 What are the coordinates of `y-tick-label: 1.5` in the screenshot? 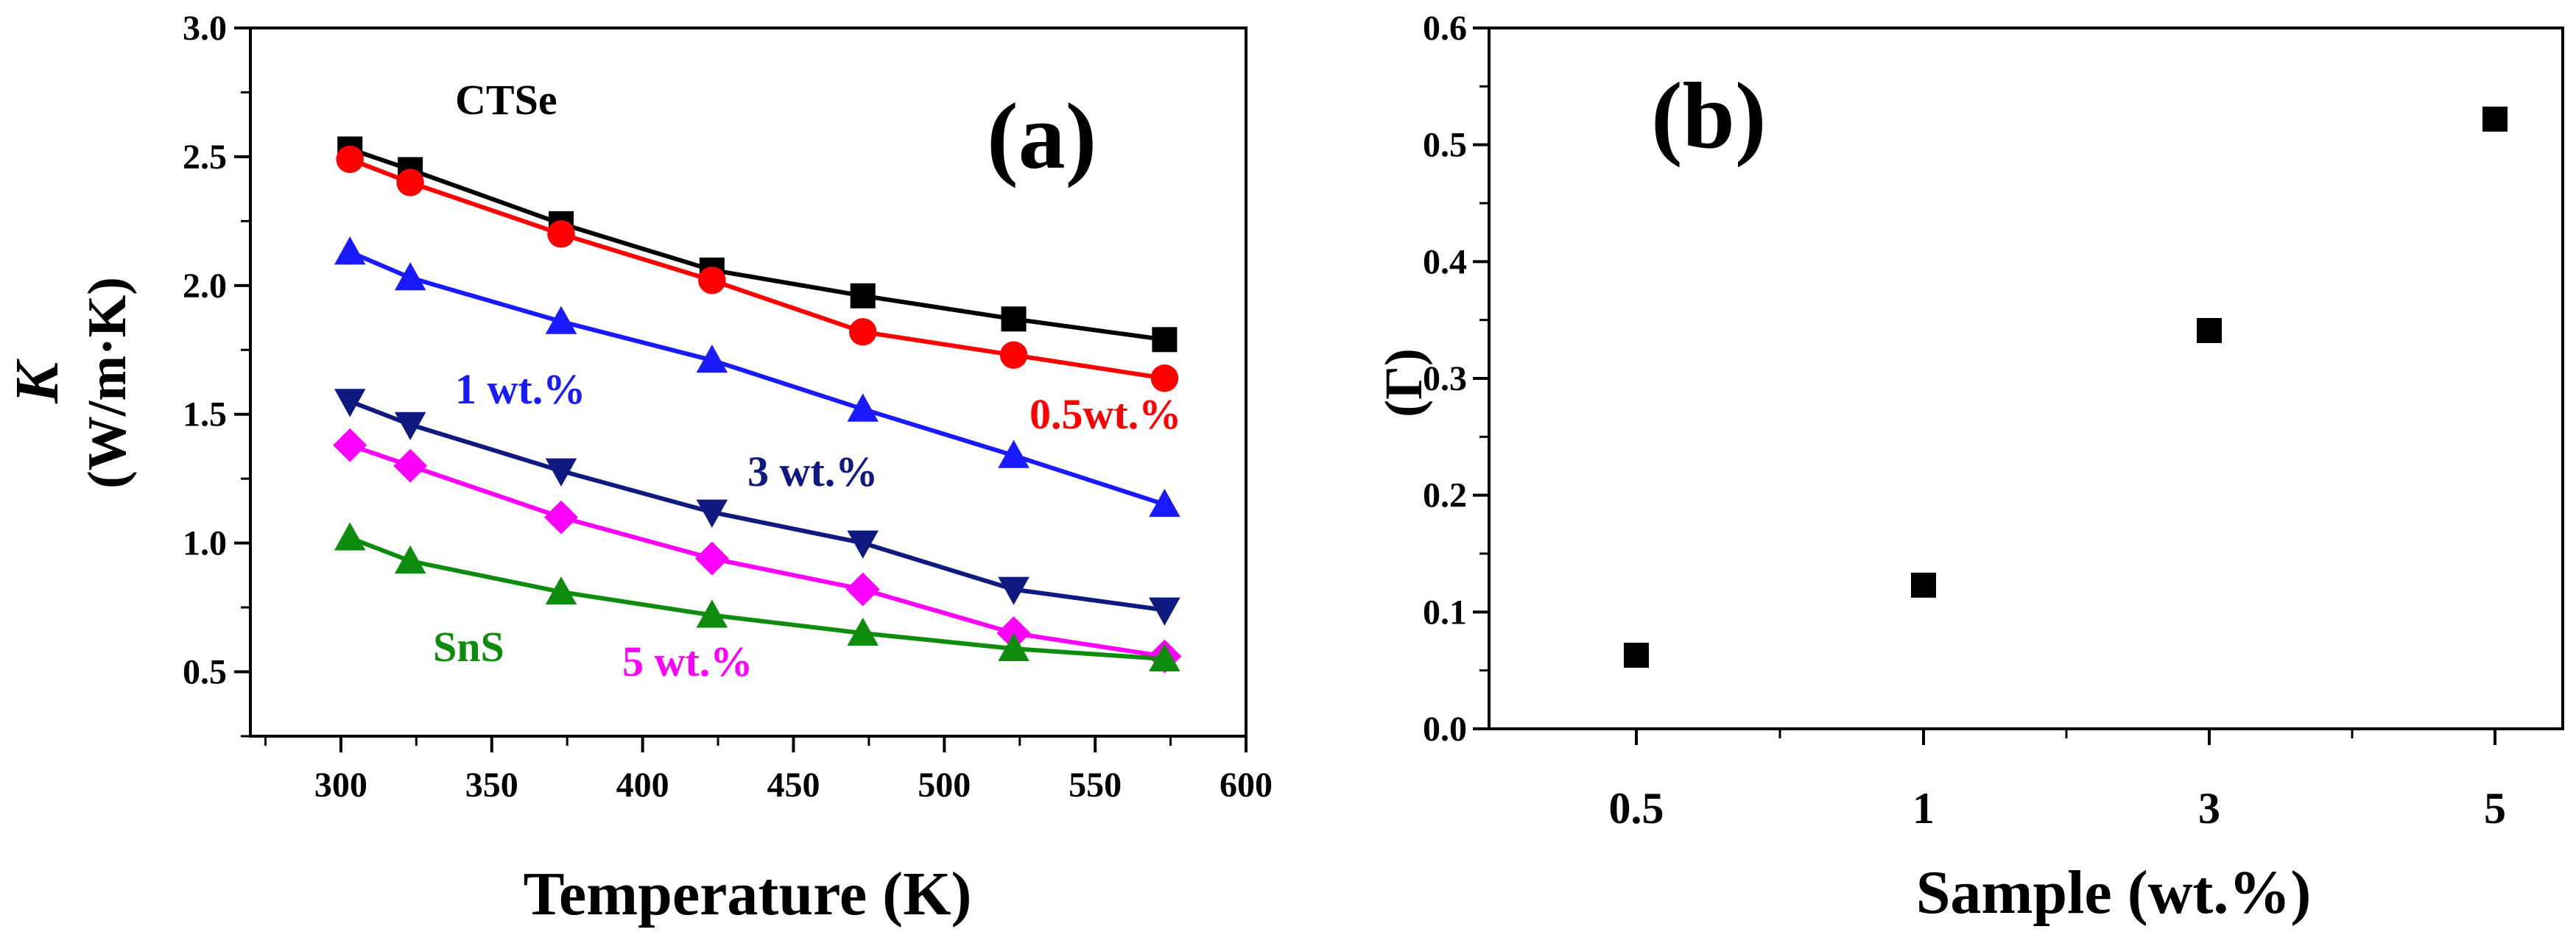 It's located at (205, 414).